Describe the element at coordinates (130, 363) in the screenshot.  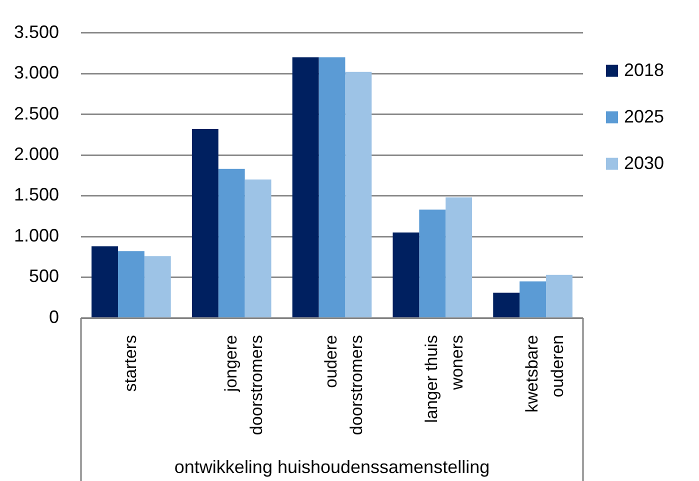
I see `x-tick-label: starters` at that location.